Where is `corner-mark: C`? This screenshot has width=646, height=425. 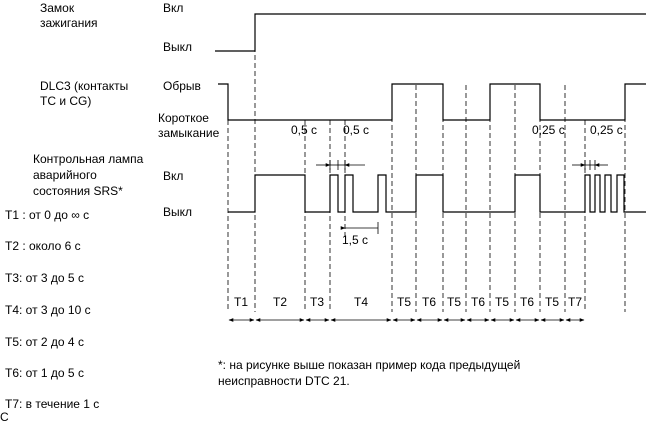 corner-mark: C is located at coordinates (4, 417).